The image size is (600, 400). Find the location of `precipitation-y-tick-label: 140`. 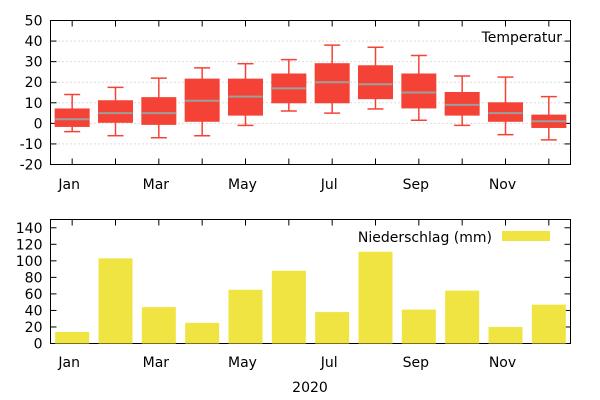

precipitation-y-tick-label: 140 is located at coordinates (29, 229).